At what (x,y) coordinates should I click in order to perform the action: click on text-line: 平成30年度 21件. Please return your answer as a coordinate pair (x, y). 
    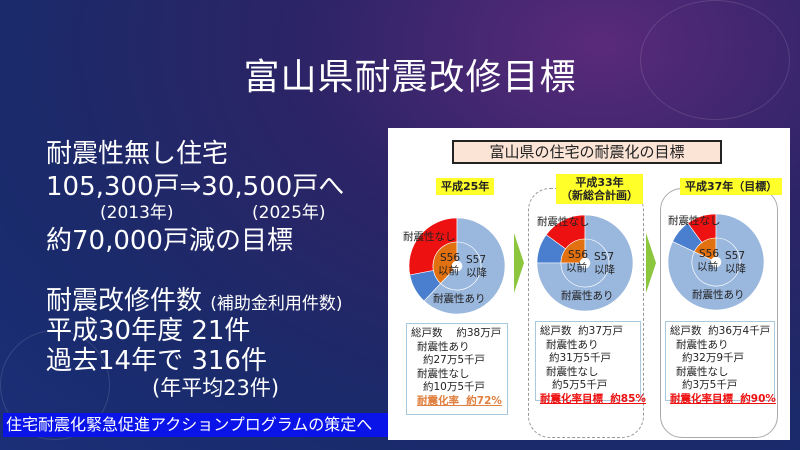
    Looking at the image, I should click on (148, 331).